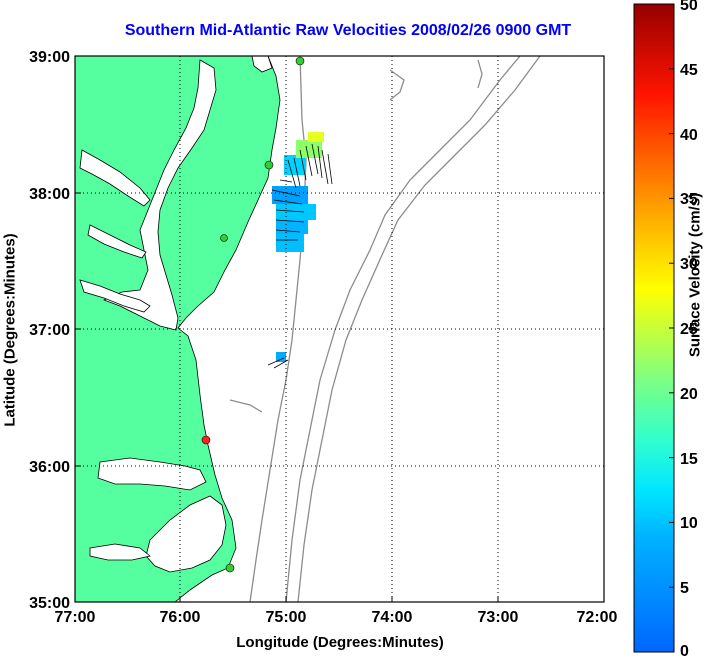  Describe the element at coordinates (49, 194) in the screenshot. I see `y-tick-label: 38:00` at that location.